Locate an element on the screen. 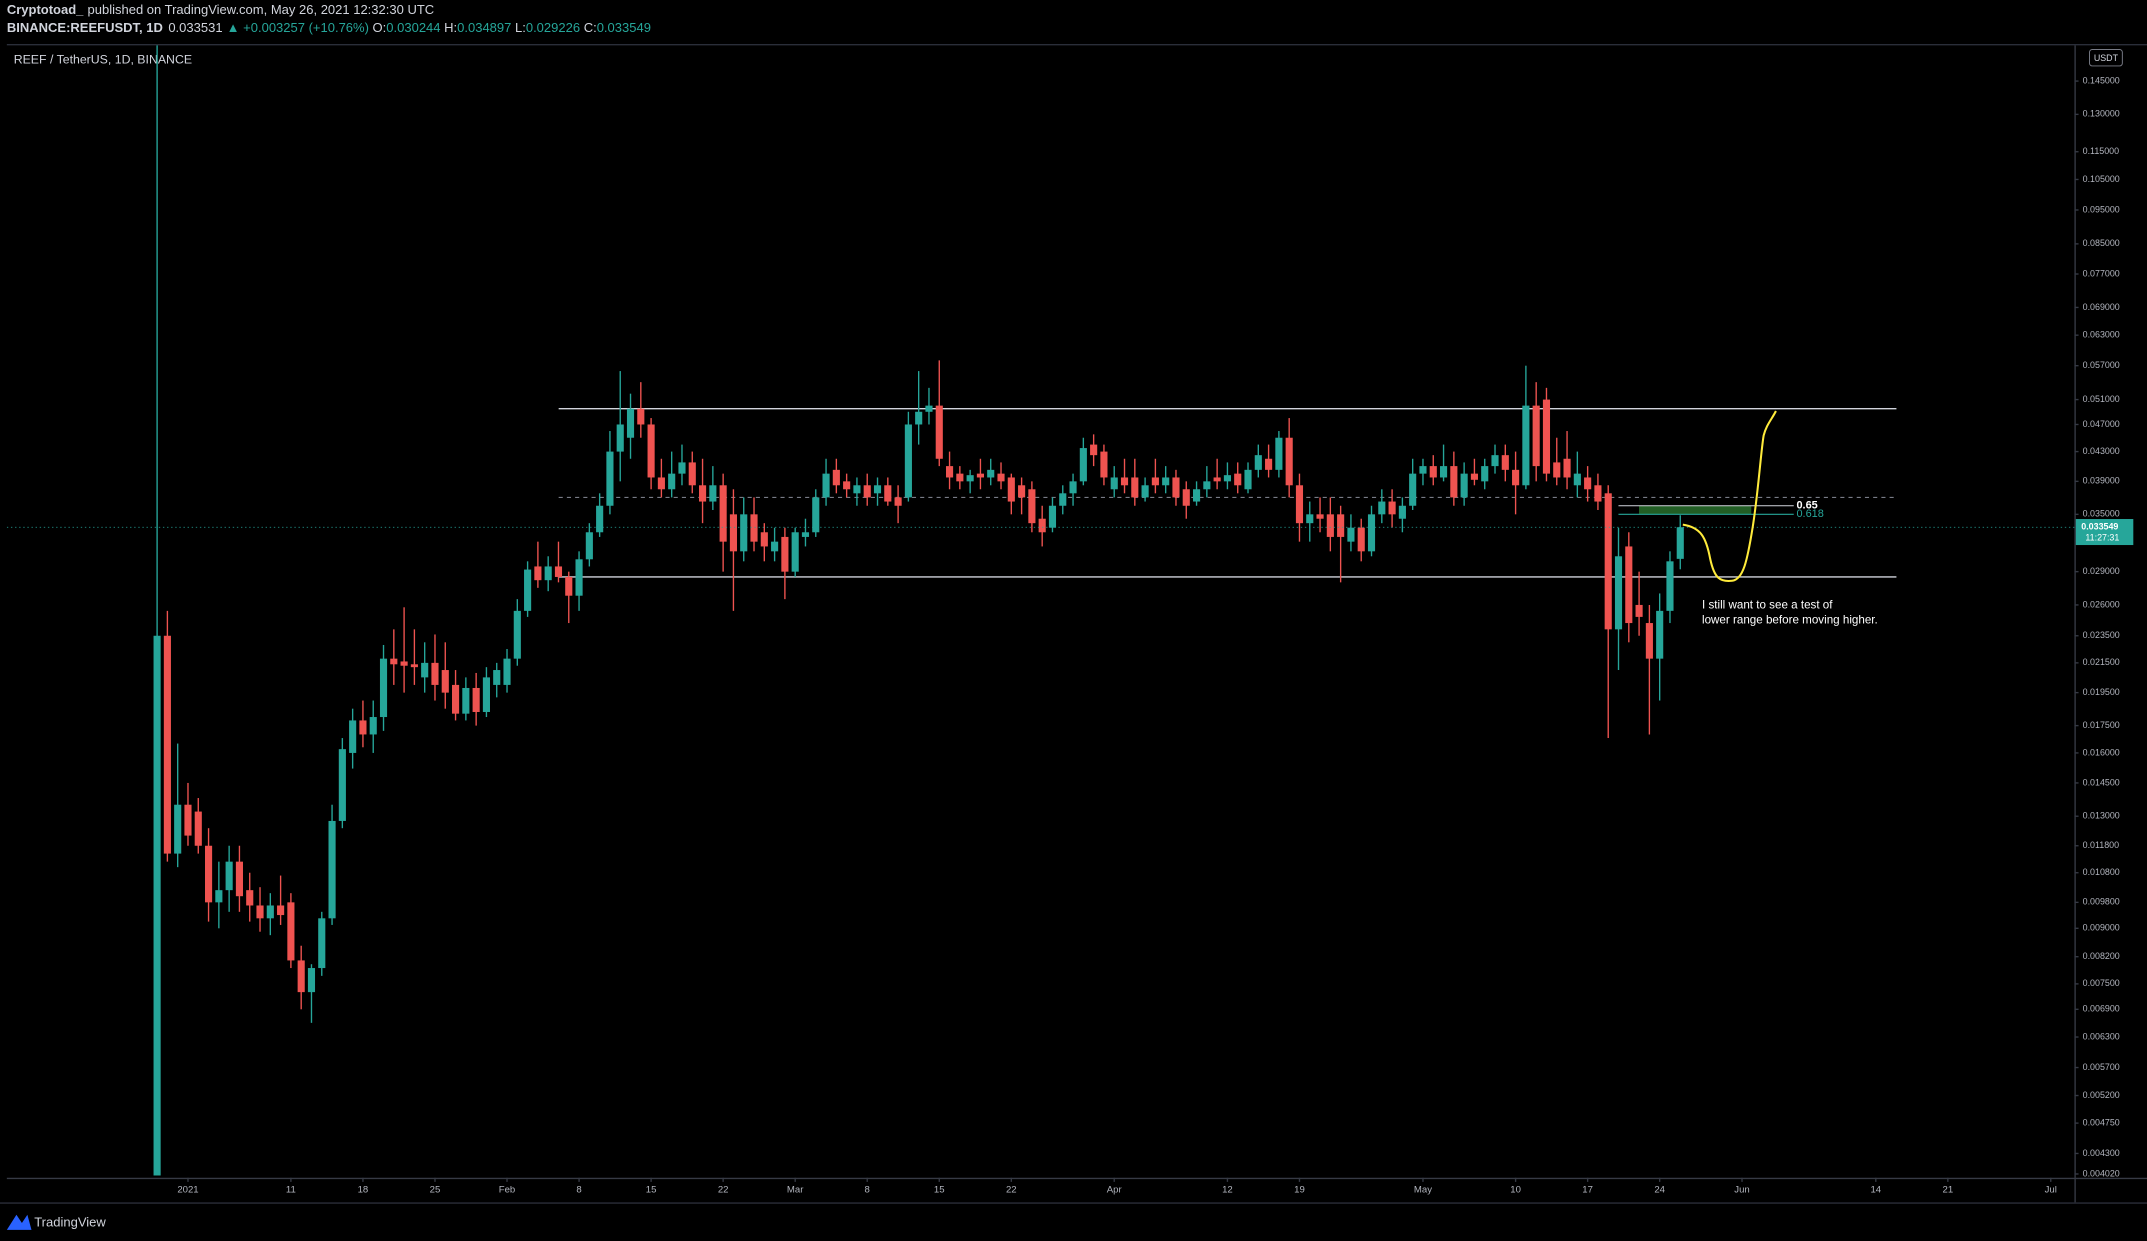 This screenshot has height=1241, width=2147. y-tick-label: 0.005200 is located at coordinates (2101, 1095).